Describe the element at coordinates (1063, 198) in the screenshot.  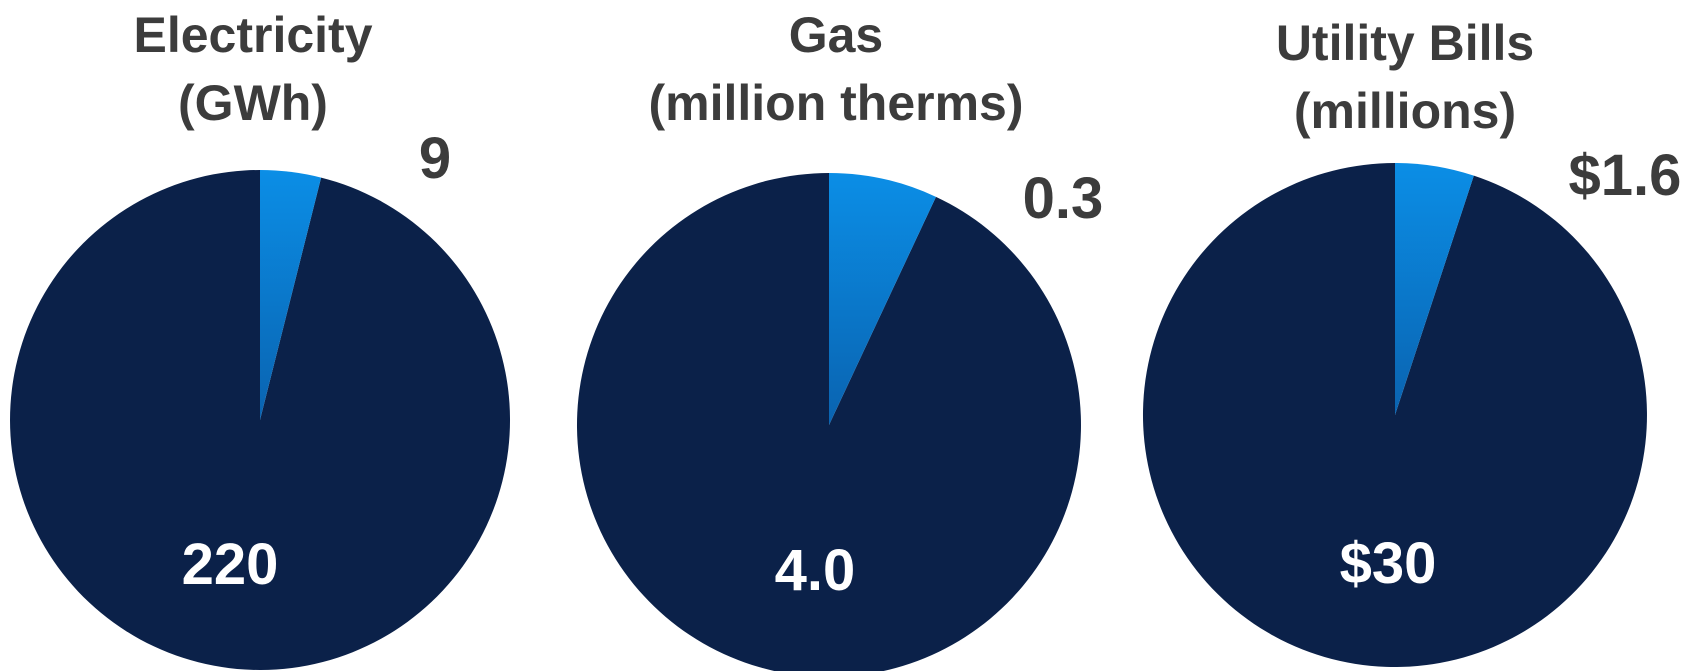
I see `data-label-small: 0.3` at that location.